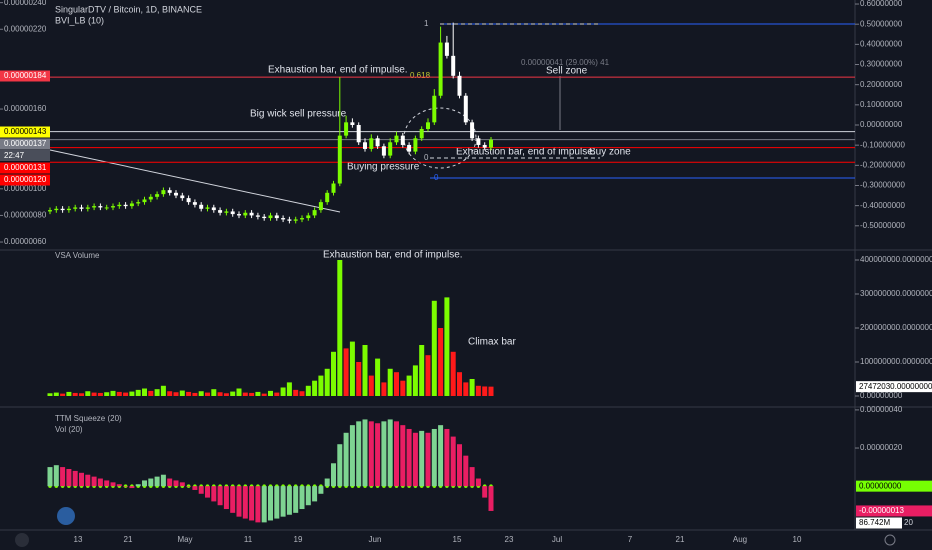 The image size is (932, 550). Describe the element at coordinates (128, 9) in the screenshot. I see `chart-title: SingularDTV / Bitcoin, 1D, BINANCE` at that location.